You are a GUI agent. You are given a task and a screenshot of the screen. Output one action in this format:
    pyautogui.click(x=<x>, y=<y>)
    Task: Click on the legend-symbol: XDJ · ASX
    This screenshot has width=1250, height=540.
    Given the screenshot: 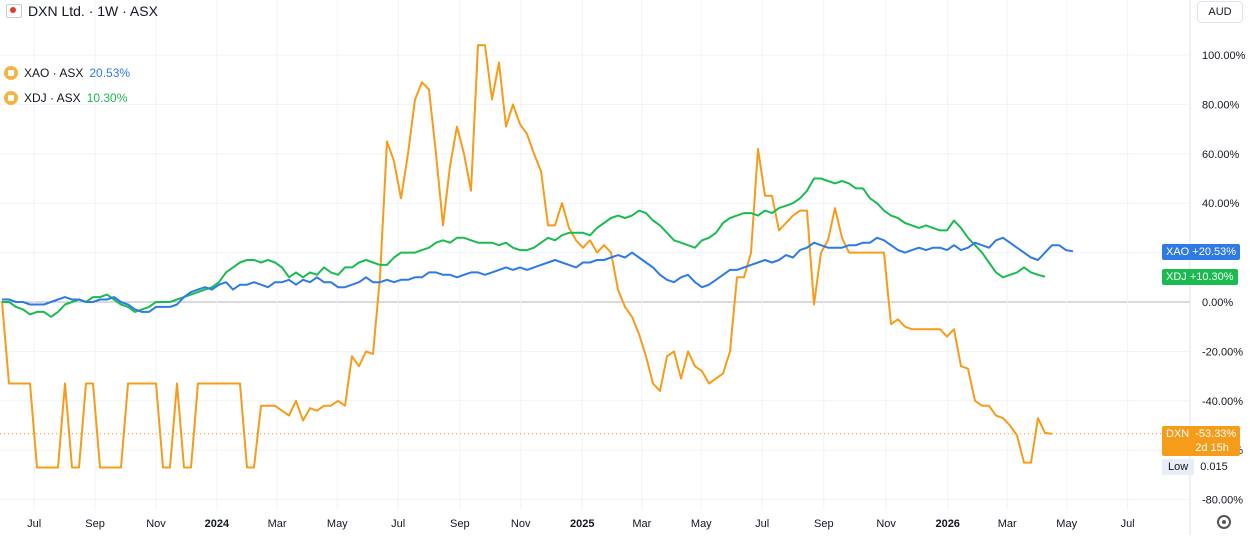 What is the action you would take?
    pyautogui.click(x=52, y=98)
    